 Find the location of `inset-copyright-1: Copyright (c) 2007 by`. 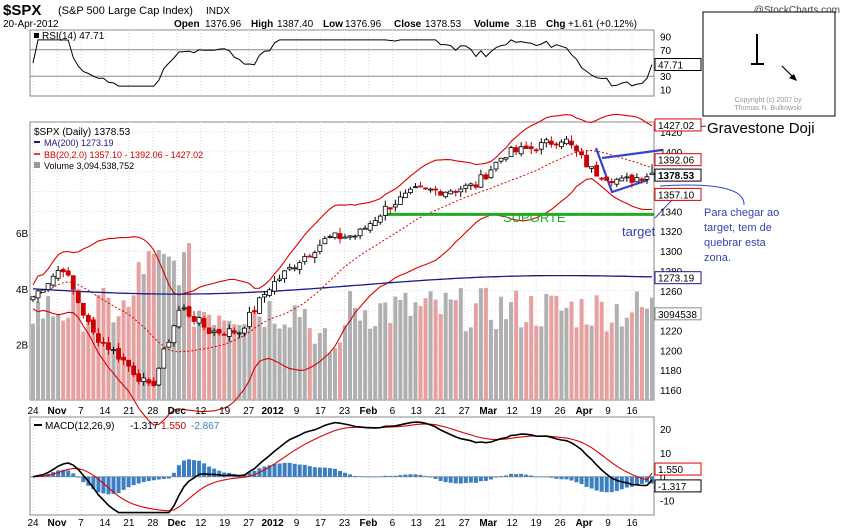

inset-copyright-1: Copyright (c) 2007 by is located at coordinates (768, 100).